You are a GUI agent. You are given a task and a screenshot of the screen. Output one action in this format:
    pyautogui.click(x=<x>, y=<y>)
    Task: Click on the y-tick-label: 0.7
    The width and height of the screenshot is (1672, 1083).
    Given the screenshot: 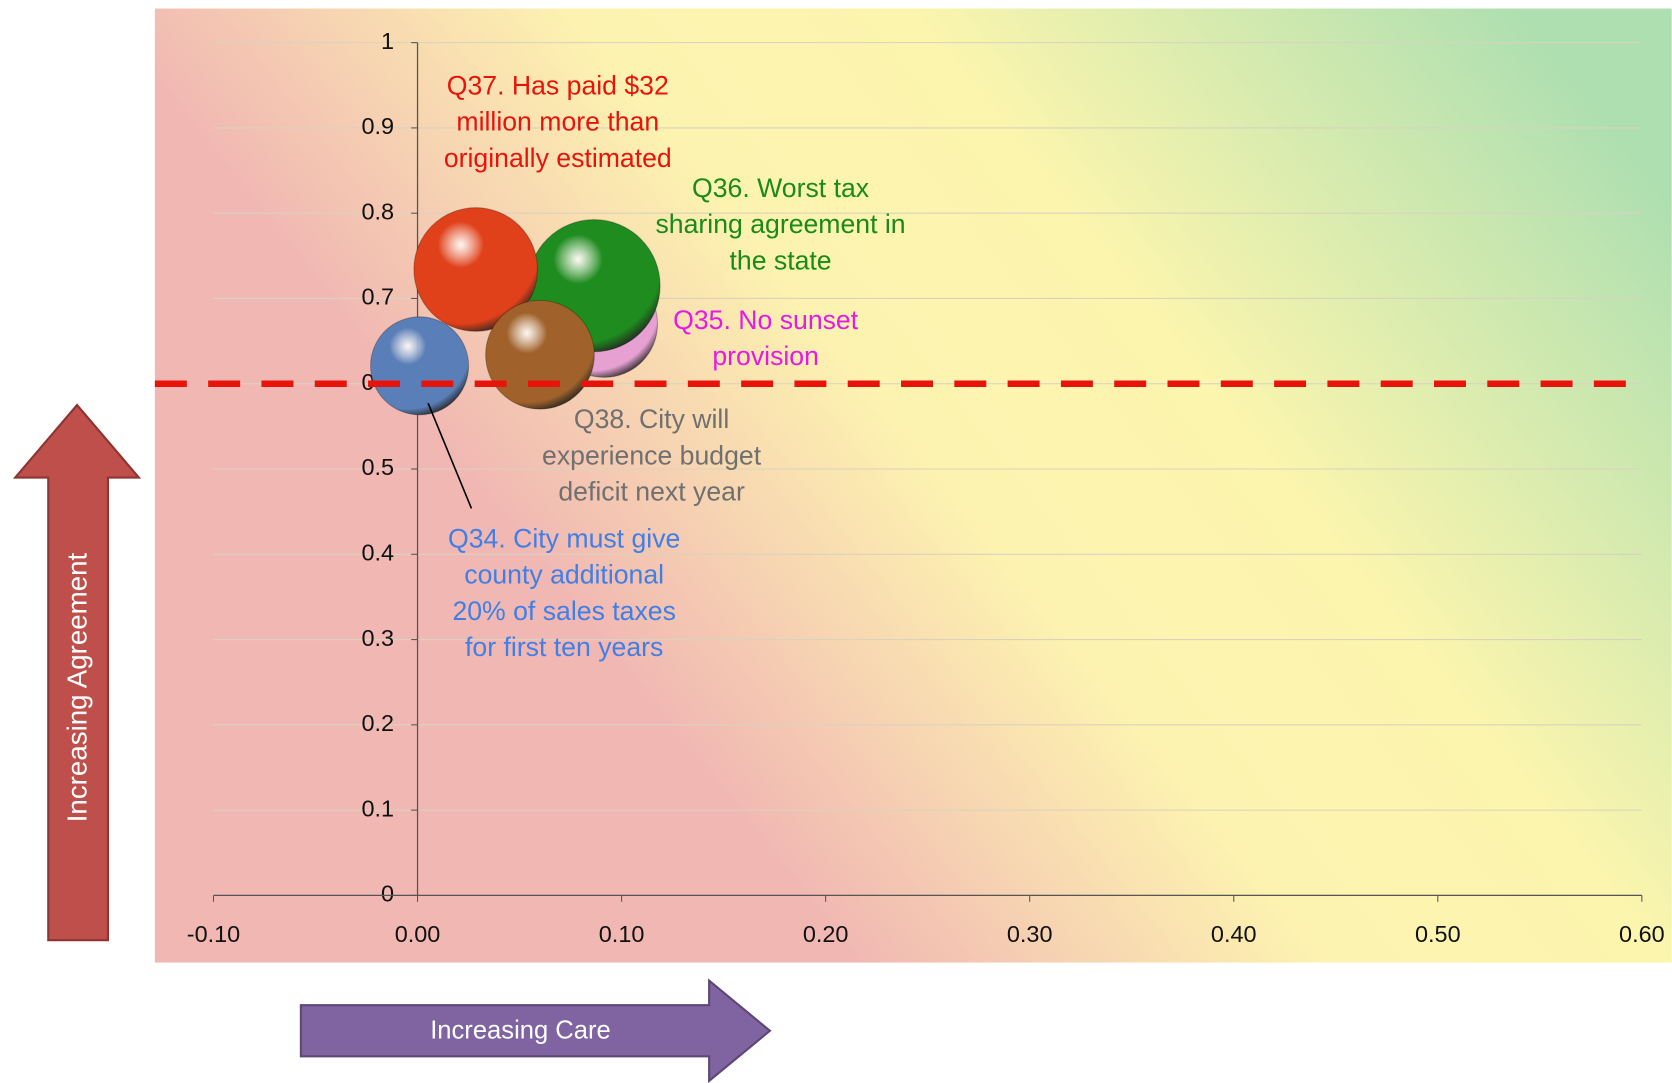 What is the action you would take?
    pyautogui.click(x=377, y=297)
    